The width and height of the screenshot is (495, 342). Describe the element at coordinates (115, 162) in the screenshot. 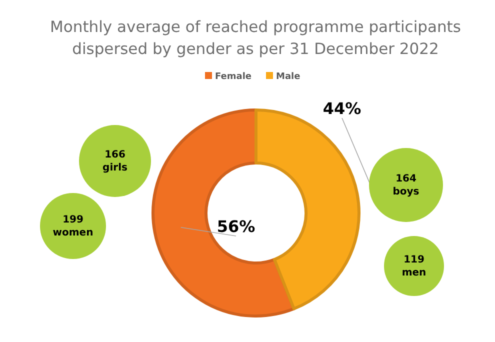

I see `text: 166 girls` at that location.